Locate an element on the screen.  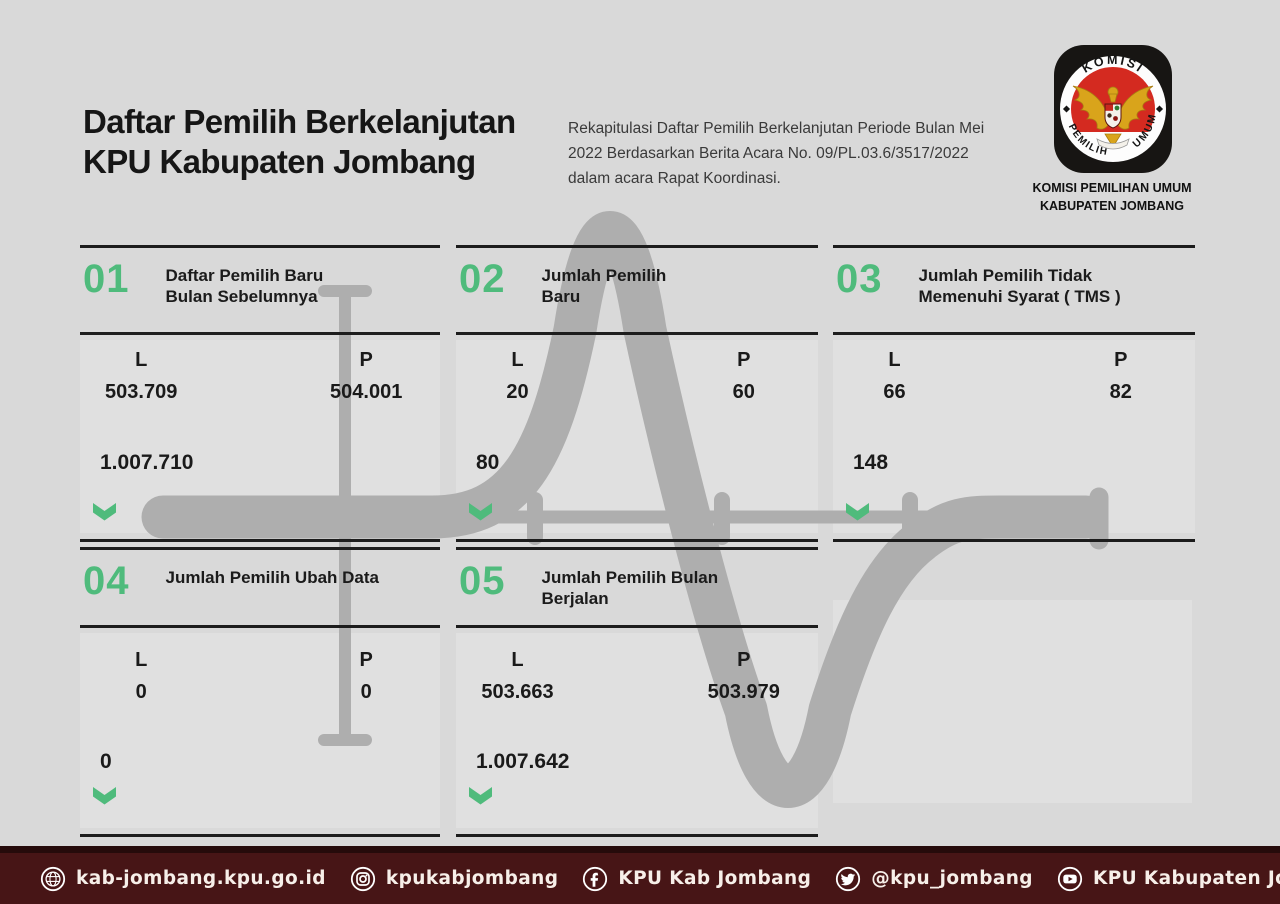
card-panel is located at coordinates (260, 730).